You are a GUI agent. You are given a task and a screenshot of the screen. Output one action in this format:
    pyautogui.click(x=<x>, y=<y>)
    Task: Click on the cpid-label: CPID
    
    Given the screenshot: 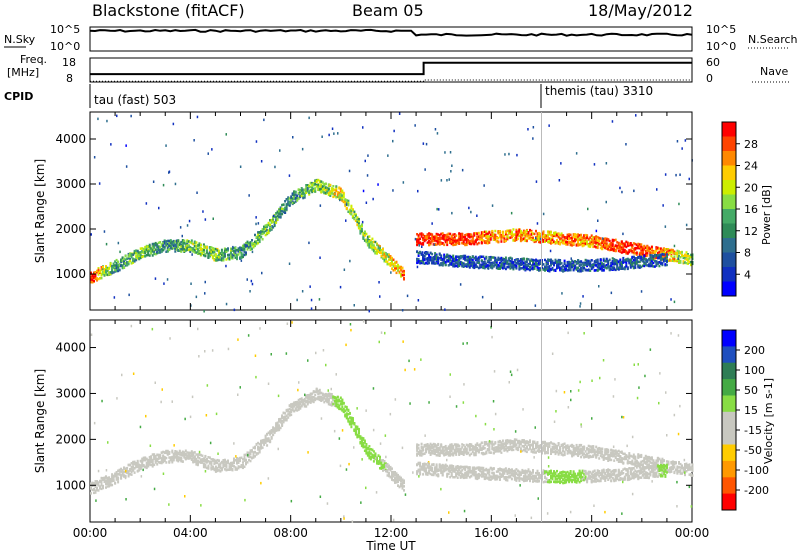 What is the action you would take?
    pyautogui.click(x=18, y=96)
    